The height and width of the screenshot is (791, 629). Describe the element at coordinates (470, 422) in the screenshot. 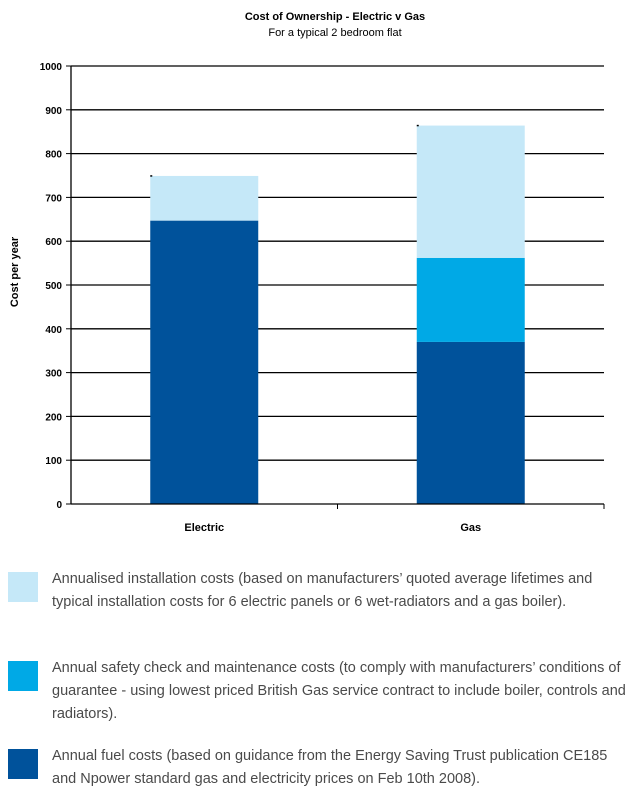

I see `bar-segment-fuel-gas` at that location.